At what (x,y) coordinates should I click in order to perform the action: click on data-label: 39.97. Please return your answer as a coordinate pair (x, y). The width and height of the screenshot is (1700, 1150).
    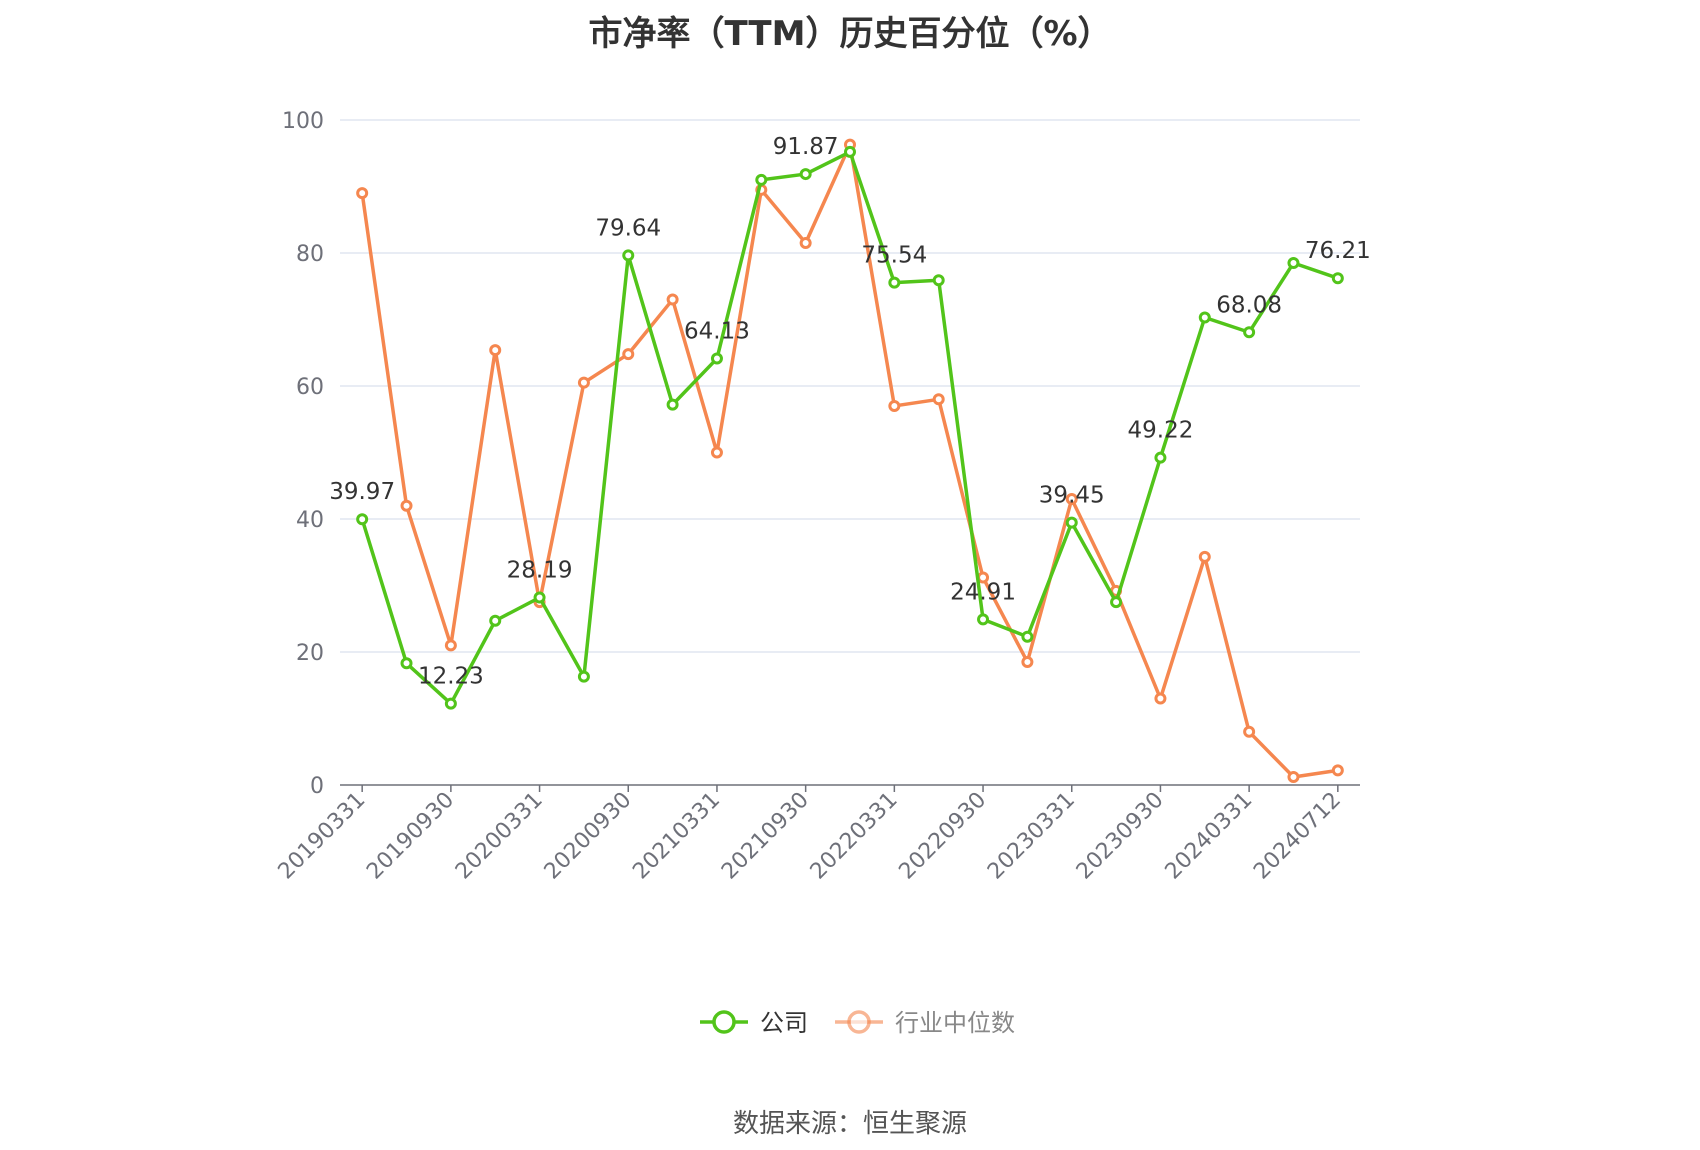
    Looking at the image, I should click on (362, 492).